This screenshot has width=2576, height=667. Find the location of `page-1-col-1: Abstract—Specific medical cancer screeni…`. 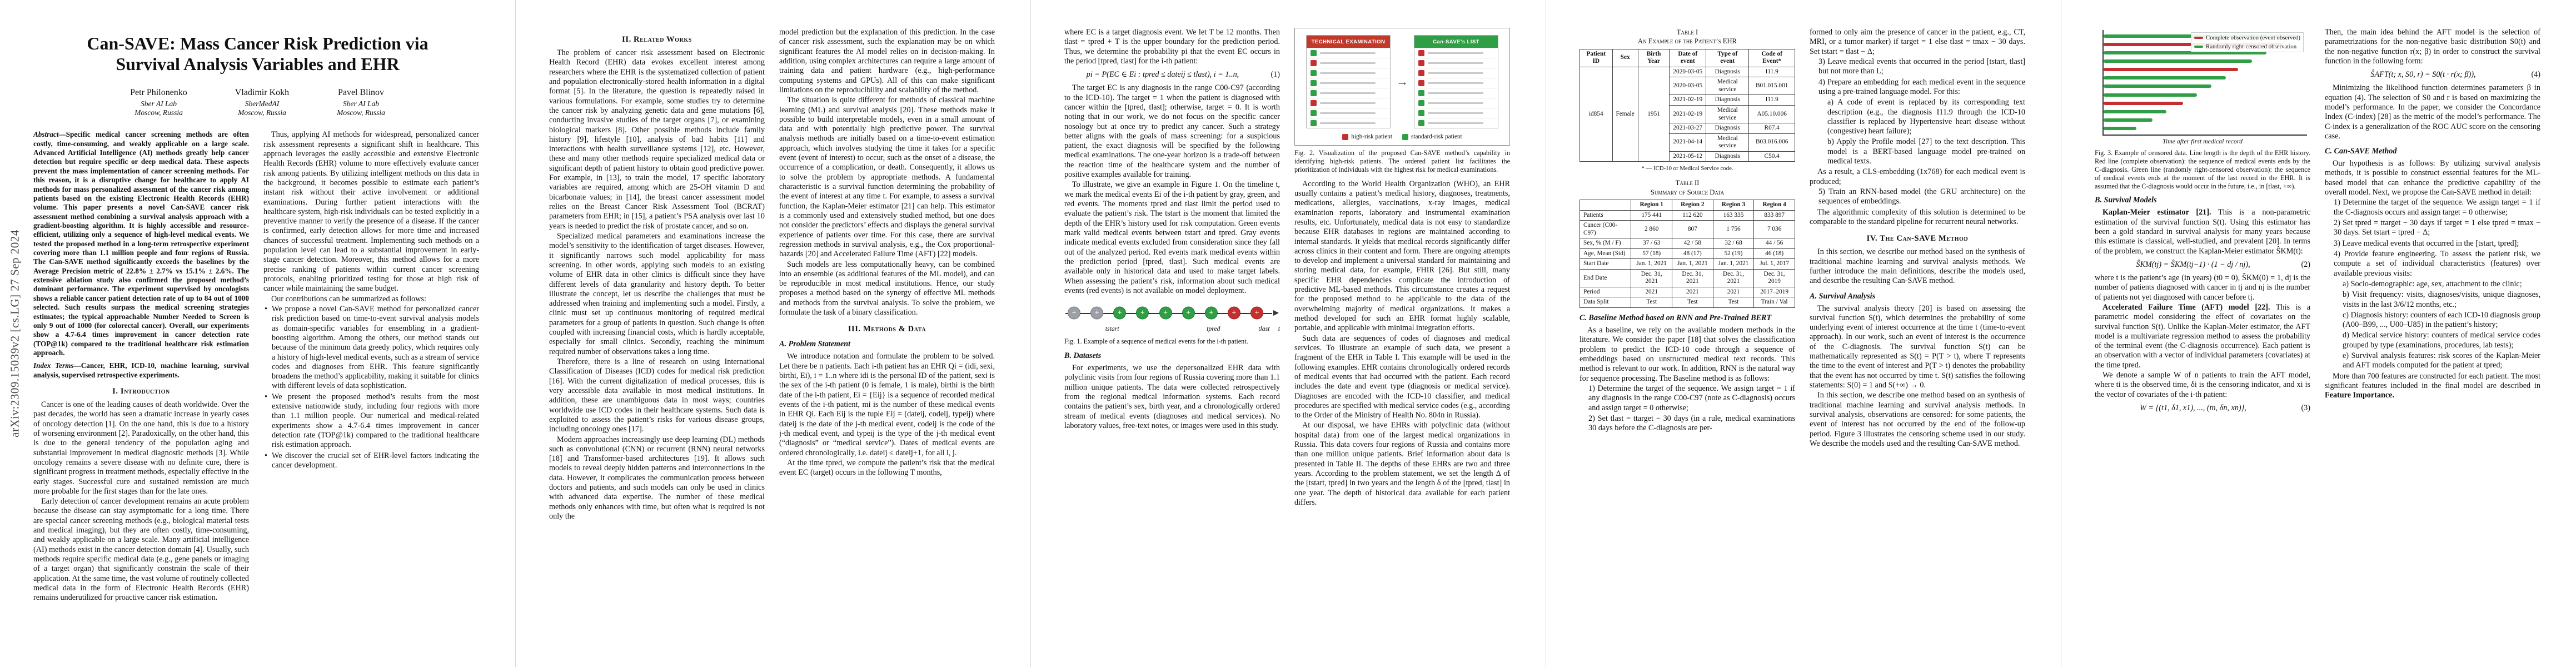

page-1-col-1: Abstract—Specific medical cancer screeni… is located at coordinates (141, 388).